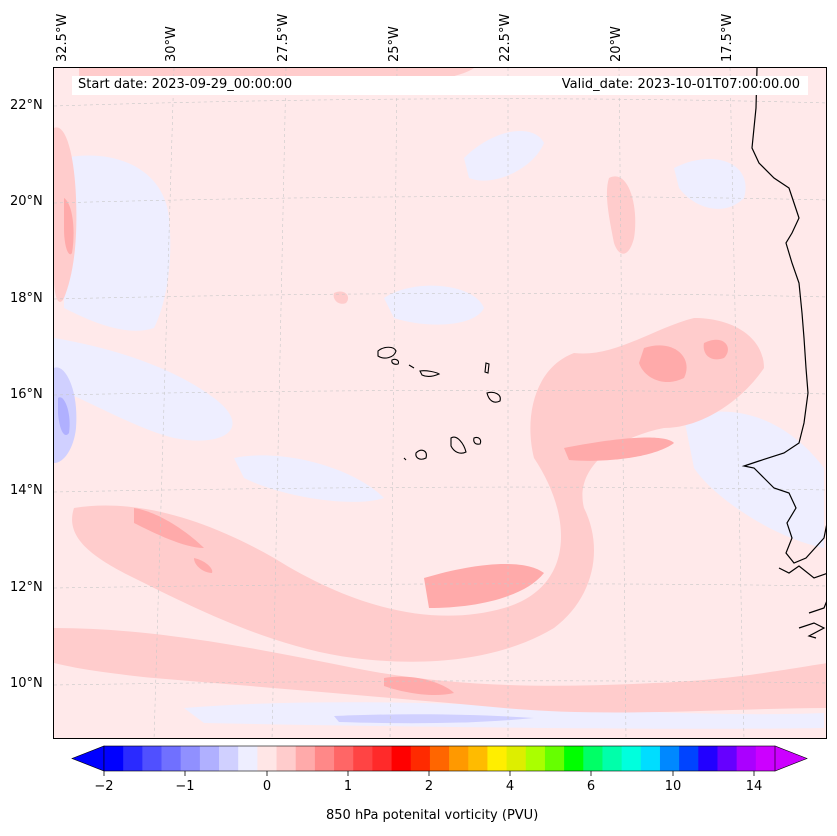  I want to click on colorbar-tick-label: 4, so click(510, 786).